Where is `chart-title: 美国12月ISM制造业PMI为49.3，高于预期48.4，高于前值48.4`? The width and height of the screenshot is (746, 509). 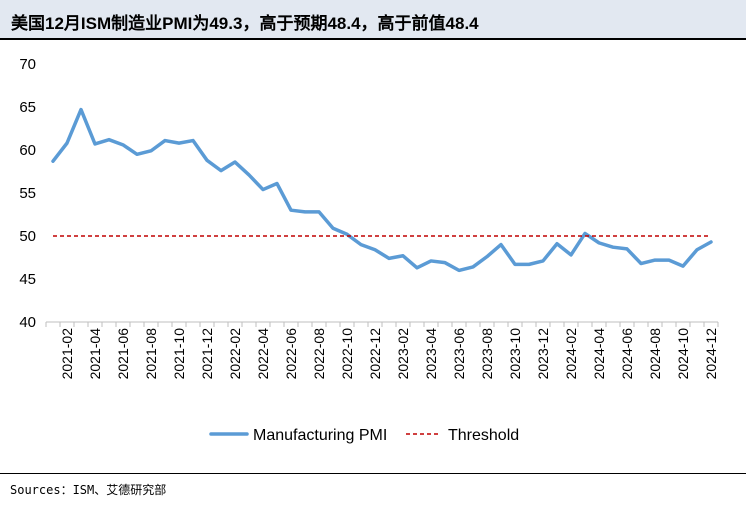
chart-title: 美国12月ISM制造业PMI为49.3，高于预期48.4，高于前值48.4 is located at coordinates (245, 23).